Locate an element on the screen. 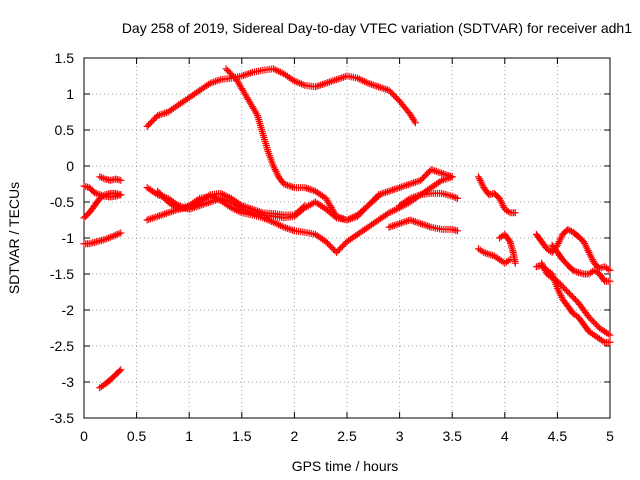 Image resolution: width=640 pixels, height=480 pixels. x-tick-label: 2.5 is located at coordinates (347, 436).